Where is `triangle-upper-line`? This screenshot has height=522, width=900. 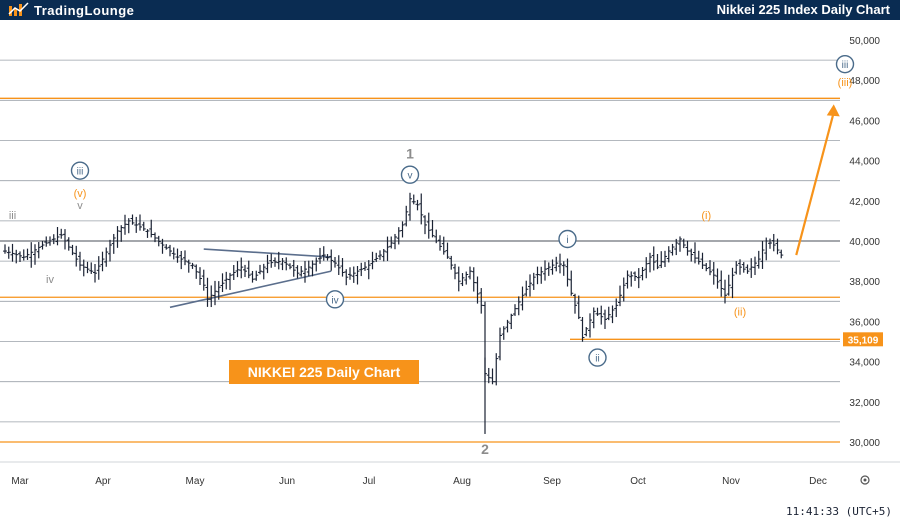 triangle-upper-line is located at coordinates (267, 253).